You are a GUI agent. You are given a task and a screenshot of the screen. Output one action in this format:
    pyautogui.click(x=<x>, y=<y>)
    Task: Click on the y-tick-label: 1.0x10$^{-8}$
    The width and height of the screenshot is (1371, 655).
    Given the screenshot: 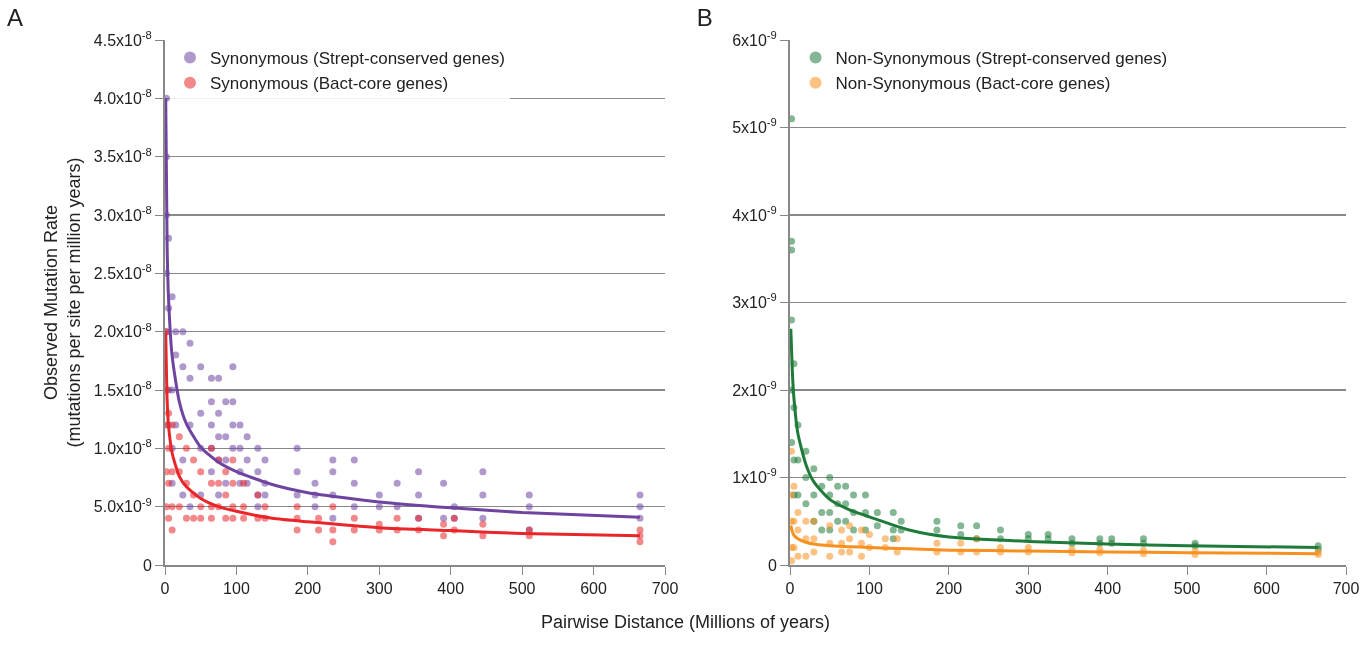 What is the action you would take?
    pyautogui.click(x=122, y=447)
    